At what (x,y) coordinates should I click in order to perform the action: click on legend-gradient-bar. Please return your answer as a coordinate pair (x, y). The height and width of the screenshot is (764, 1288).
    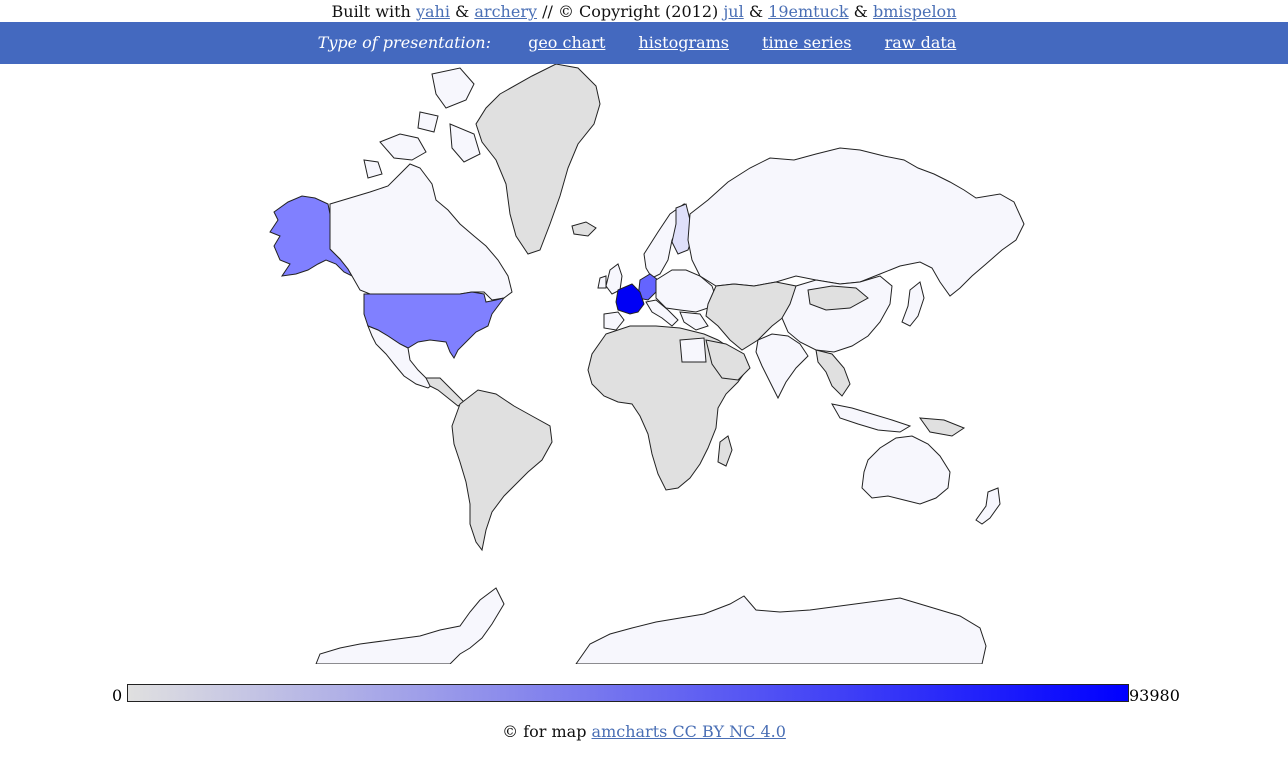
    Looking at the image, I should click on (628, 693).